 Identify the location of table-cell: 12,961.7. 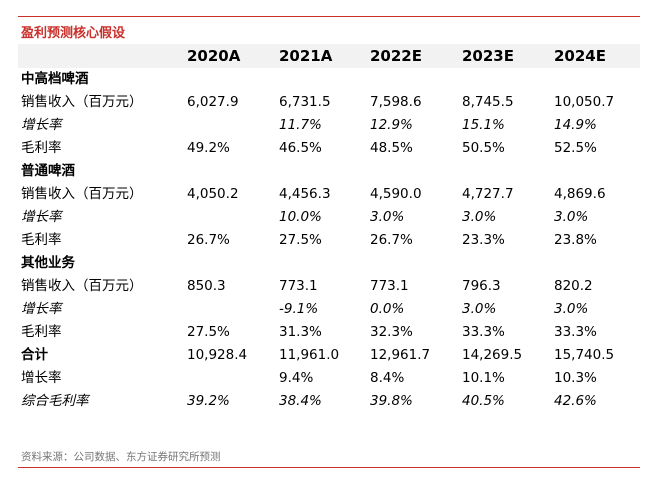
(400, 355).